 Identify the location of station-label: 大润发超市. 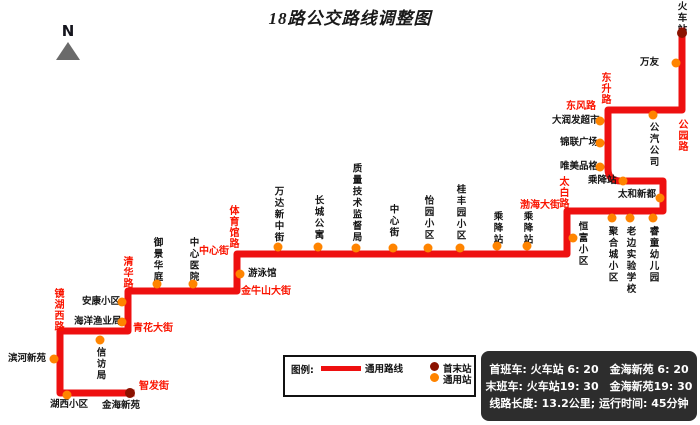
(576, 120).